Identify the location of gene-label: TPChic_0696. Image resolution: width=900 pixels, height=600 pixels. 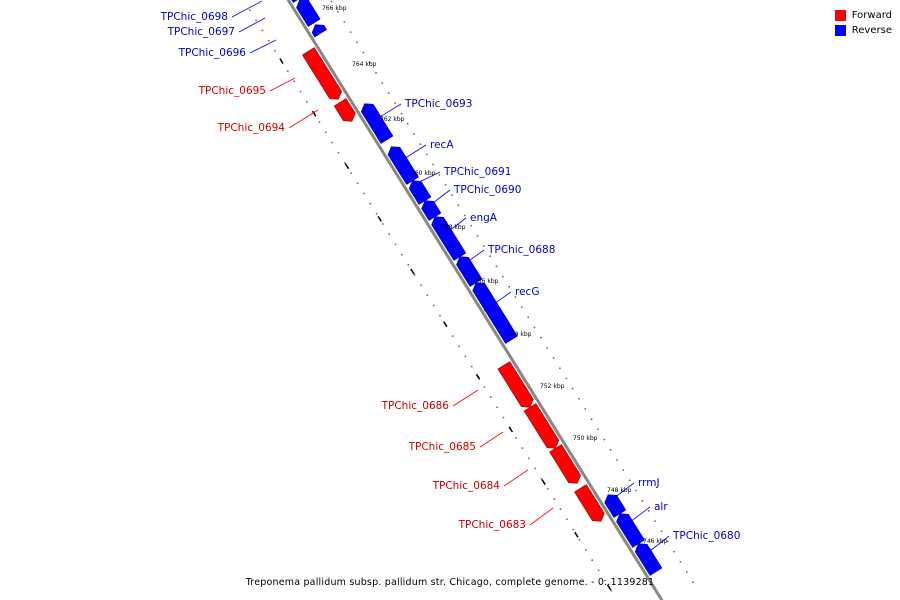
(212, 53).